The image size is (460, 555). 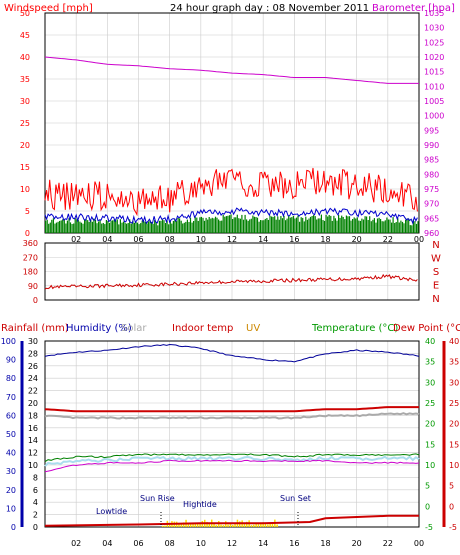 I want to click on dewpoint-tick: 5, so click(x=451, y=486).